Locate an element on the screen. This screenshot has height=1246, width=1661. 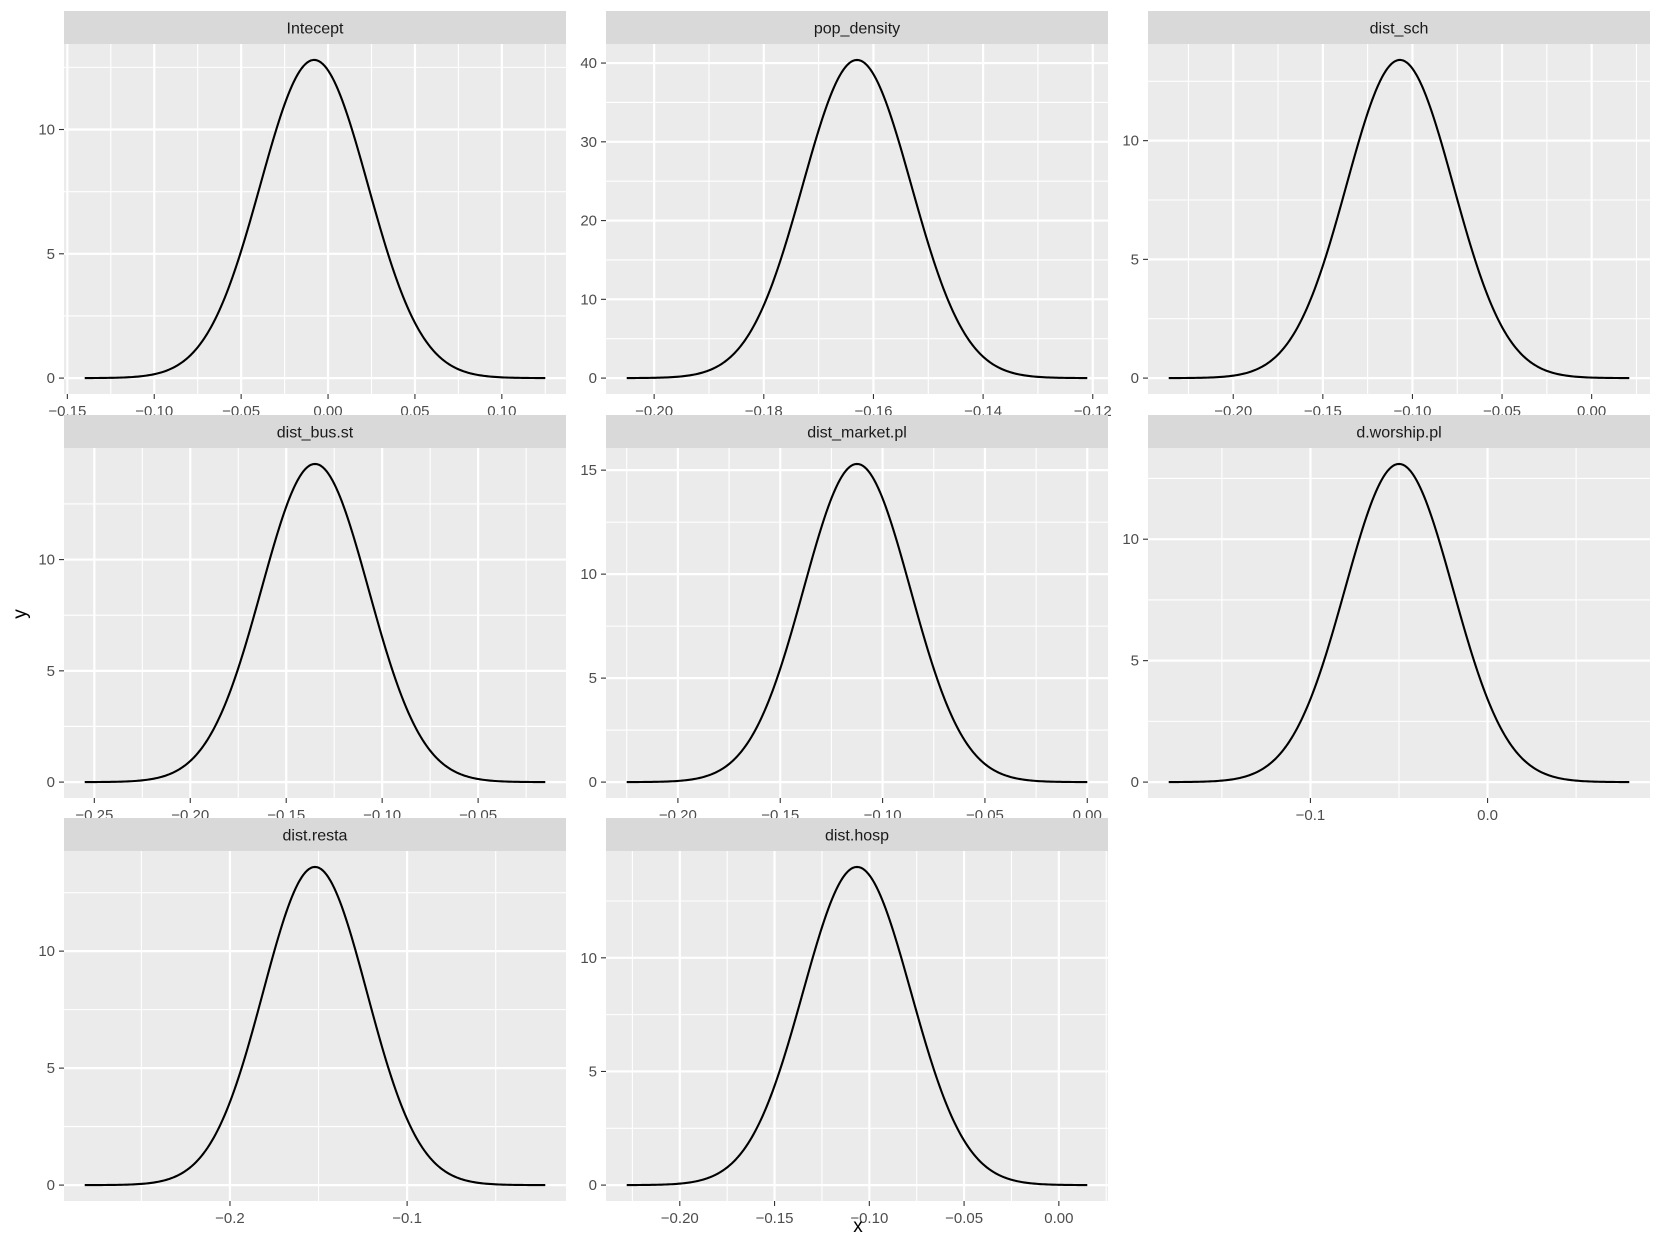
facet-strip-dist-hosp is located at coordinates (857, 834).